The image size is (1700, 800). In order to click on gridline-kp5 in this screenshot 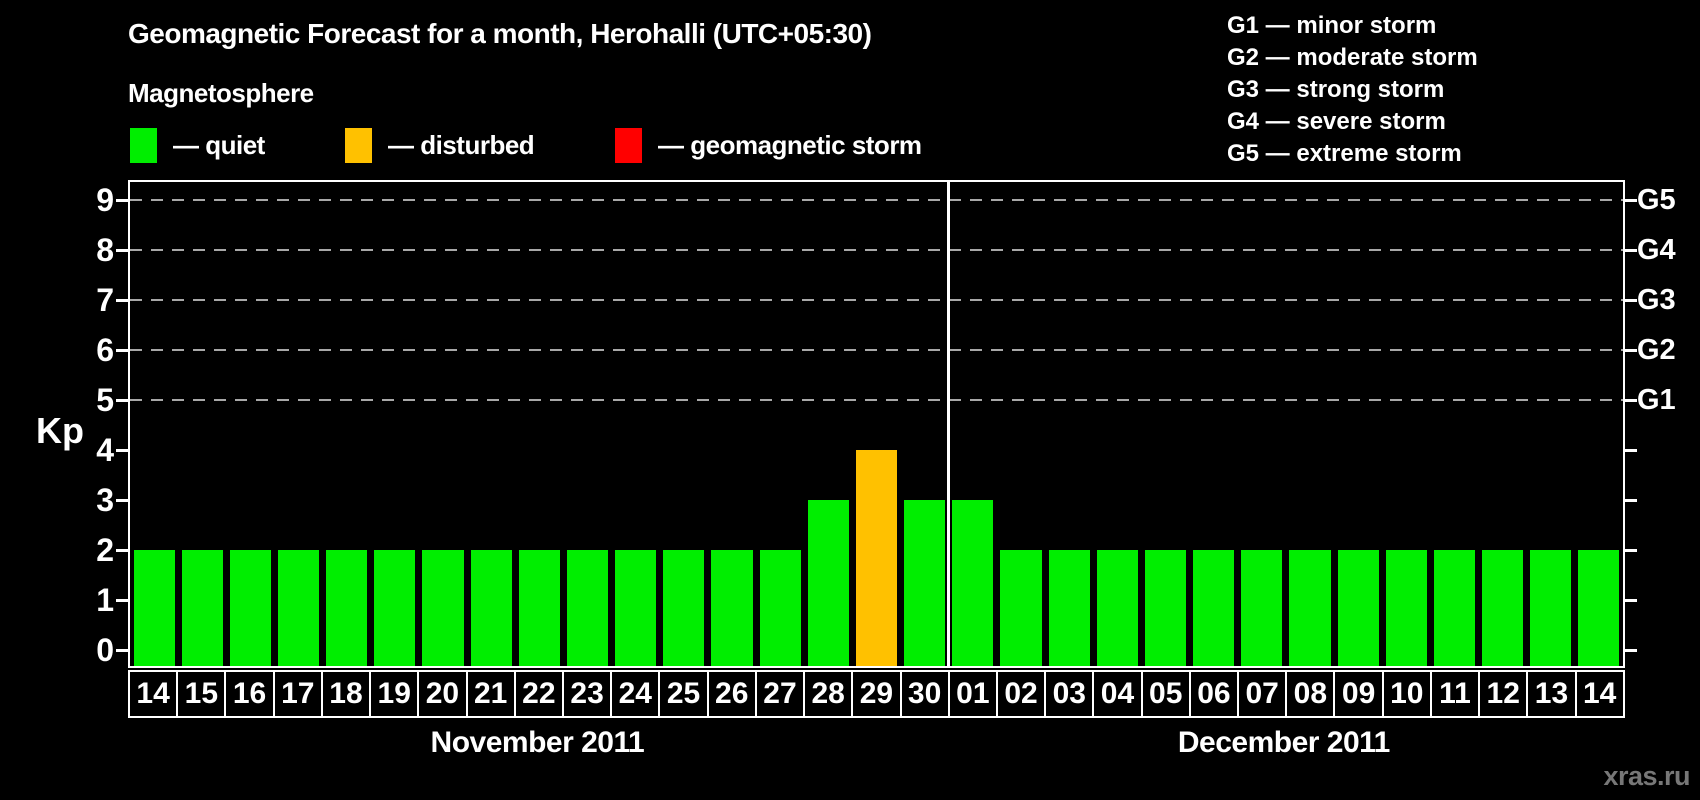, I will do `click(876, 400)`.